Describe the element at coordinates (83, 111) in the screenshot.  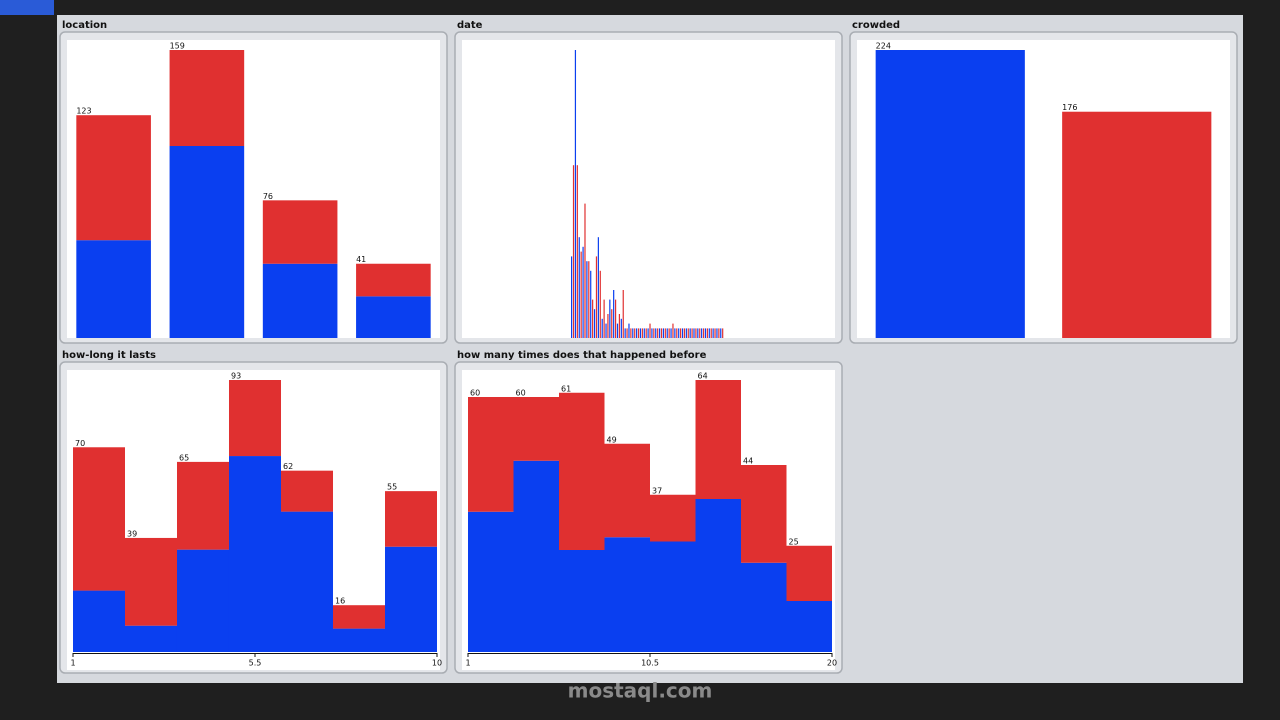
I see `value-label: 123` at that location.